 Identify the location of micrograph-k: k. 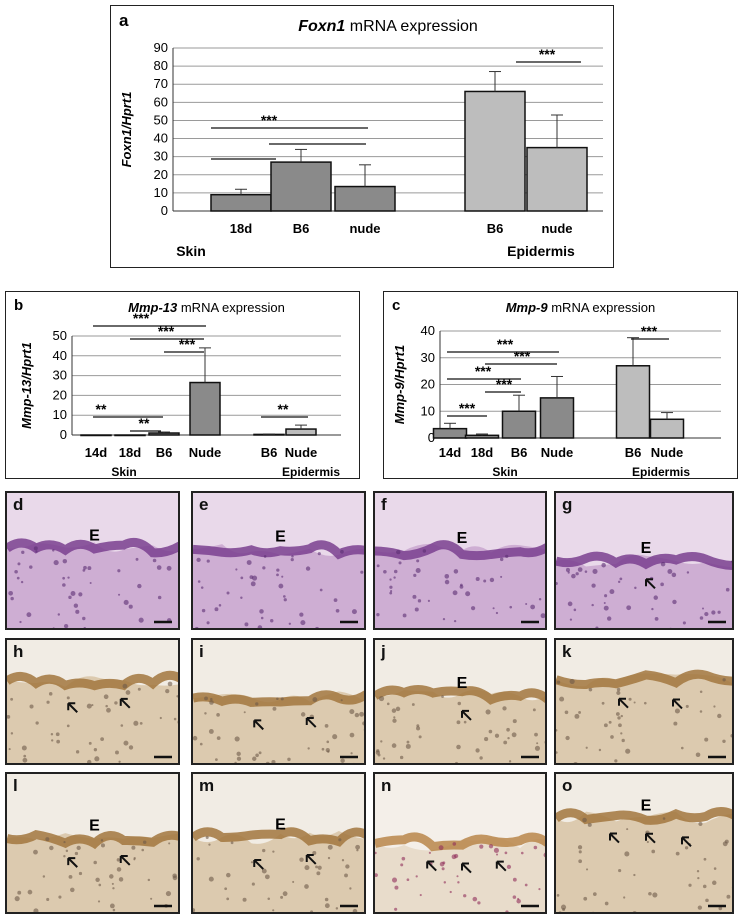
(644, 701).